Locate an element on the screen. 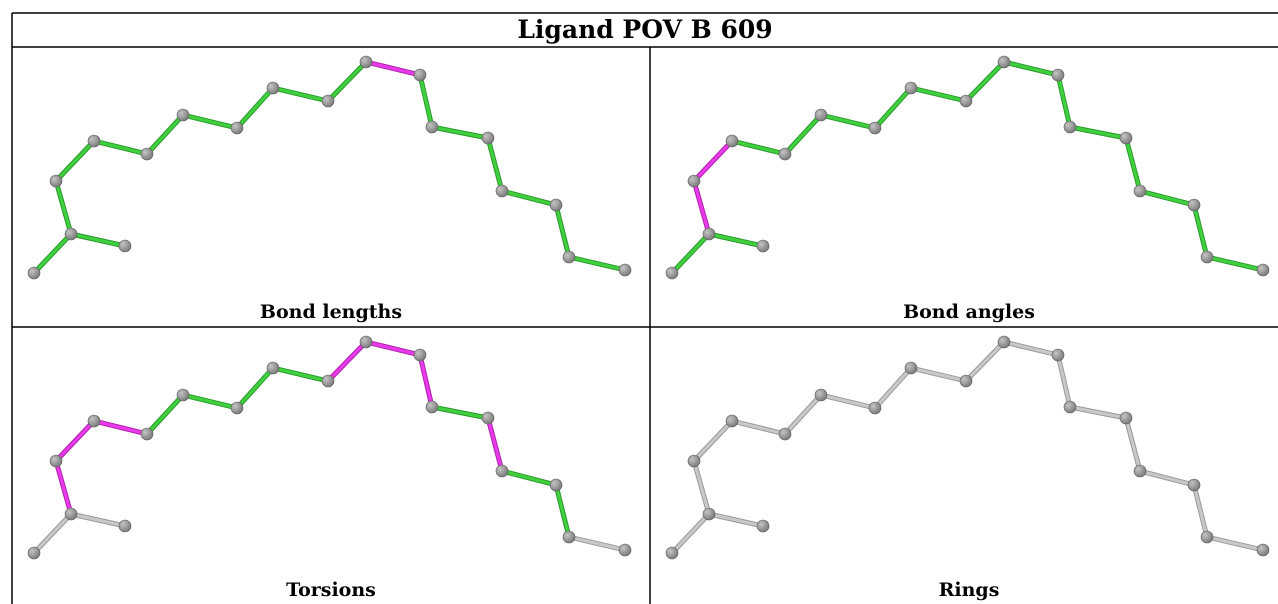 This screenshot has width=1278, height=604. figure-title: Ligand POV B 609 is located at coordinates (645, 29).